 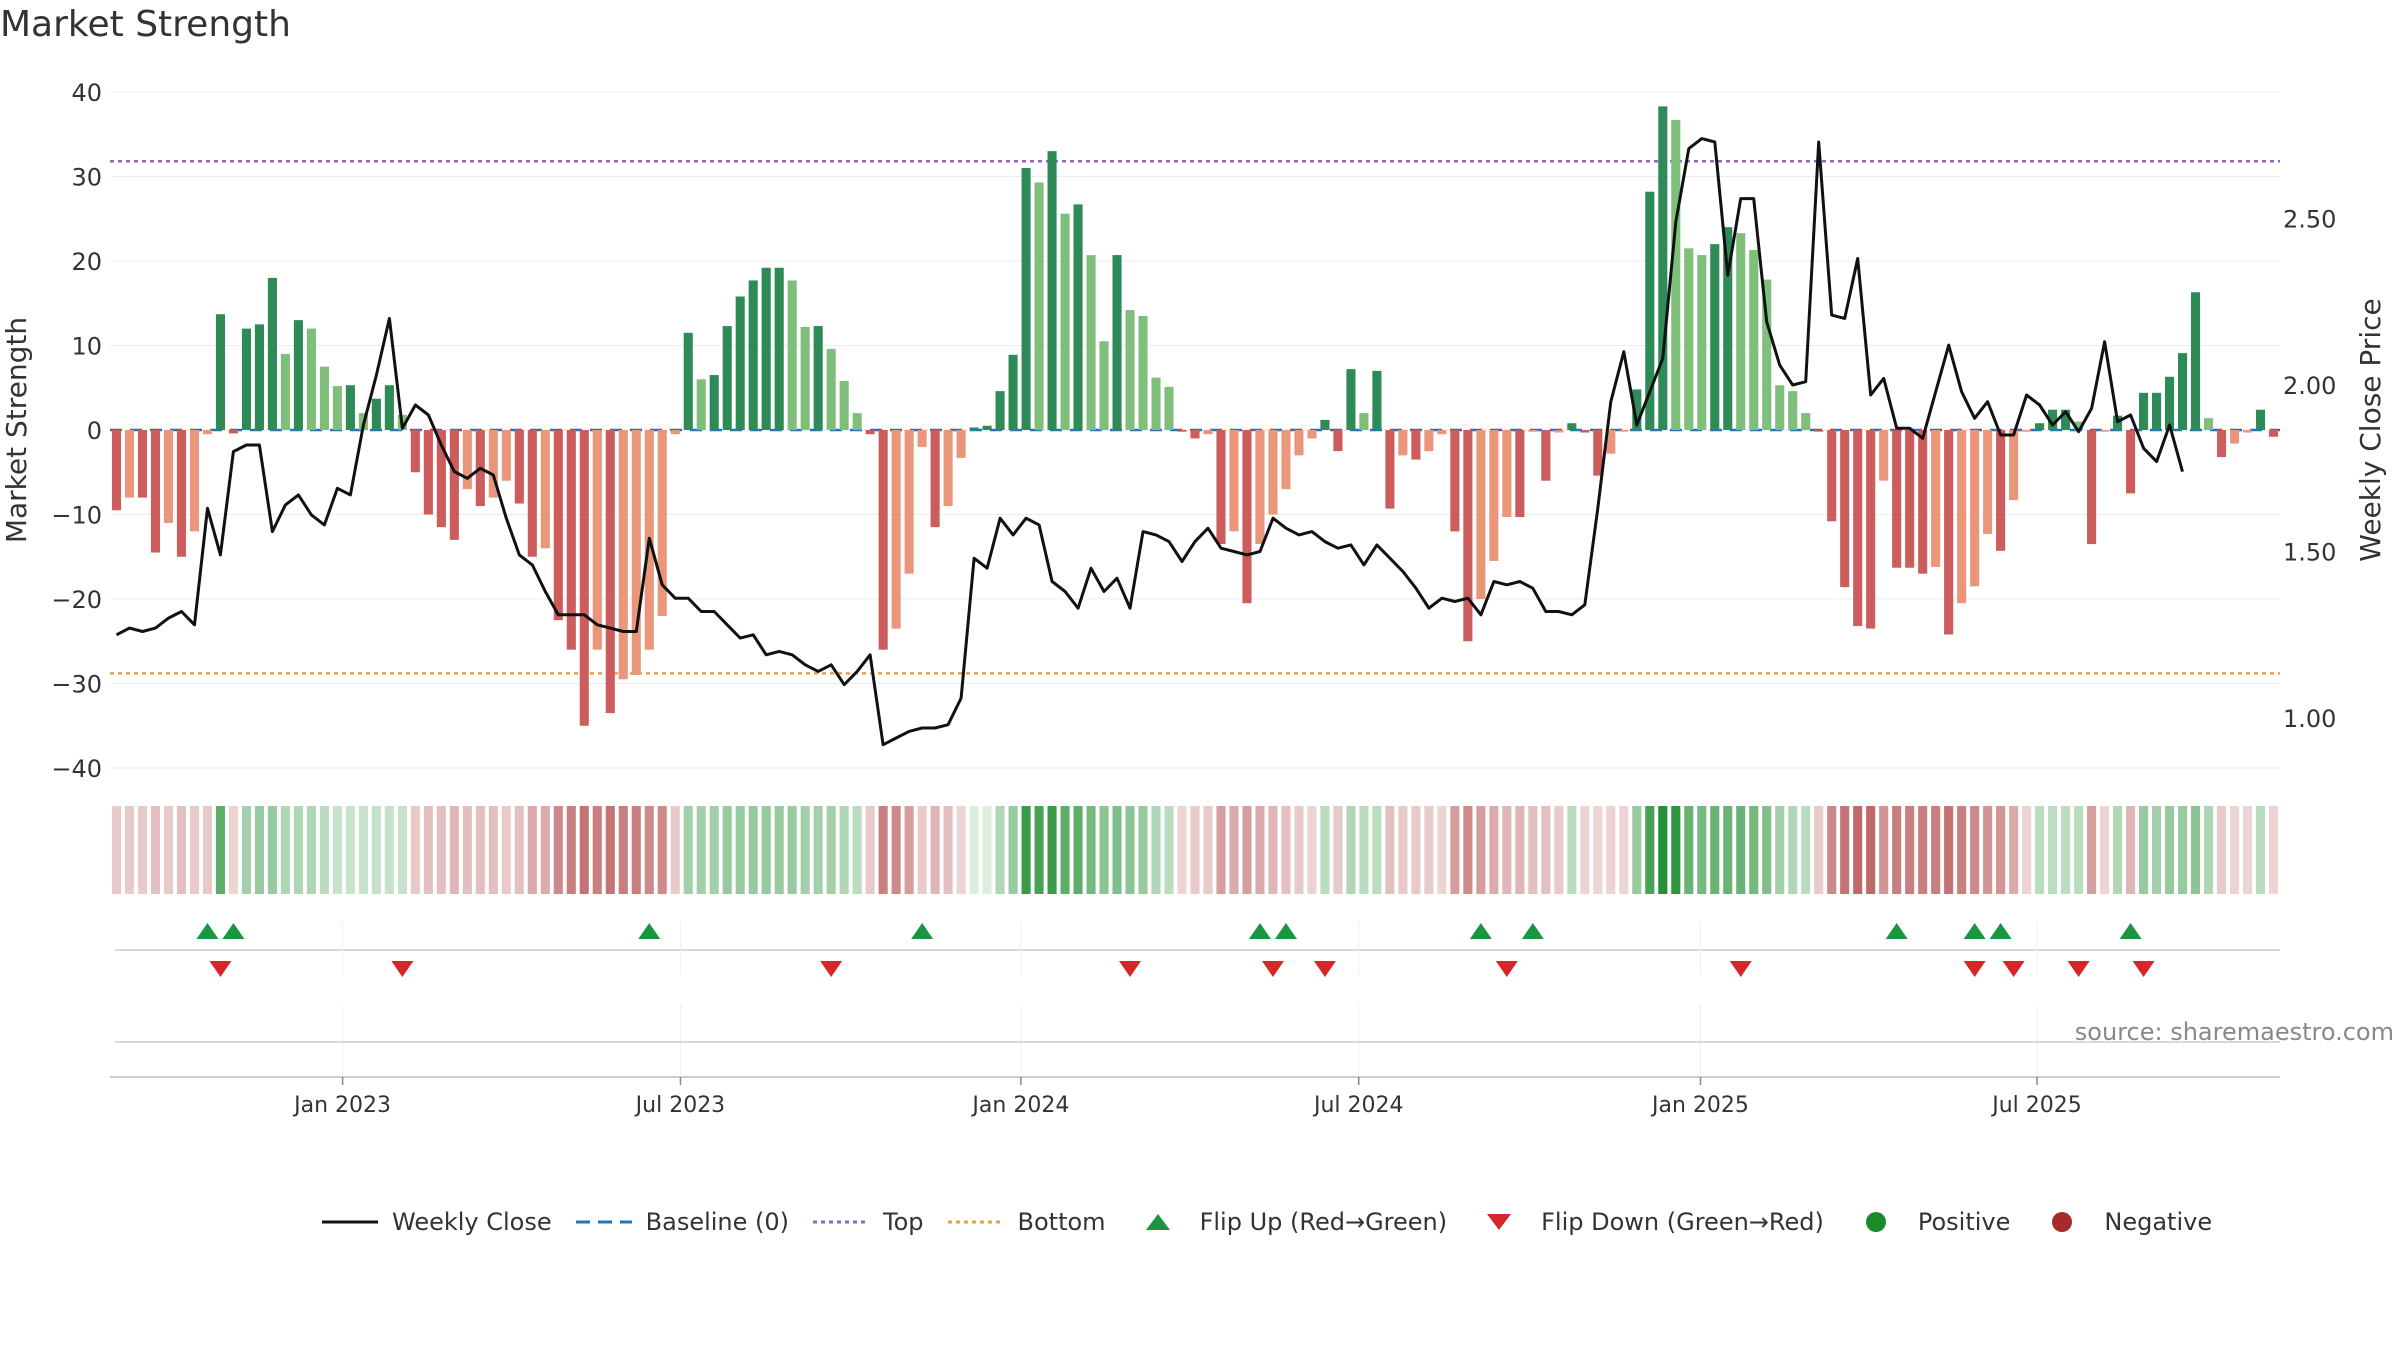 What do you see at coordinates (2370, 429) in the screenshot?
I see `y2-axis-label: Weekly Close Price` at bounding box center [2370, 429].